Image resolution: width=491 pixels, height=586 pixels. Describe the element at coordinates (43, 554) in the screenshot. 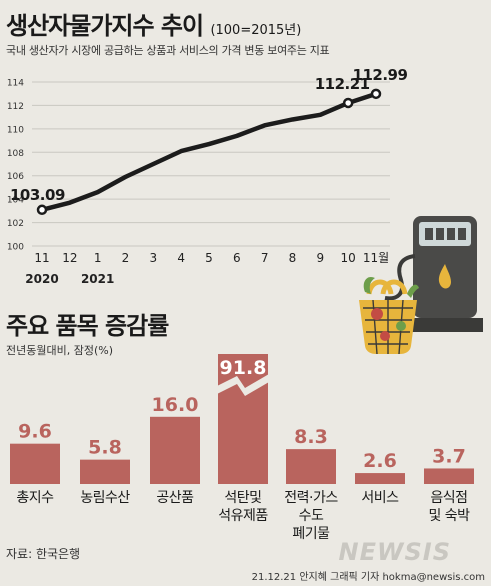

I see `source-note: 자료: 한국은행` at that location.